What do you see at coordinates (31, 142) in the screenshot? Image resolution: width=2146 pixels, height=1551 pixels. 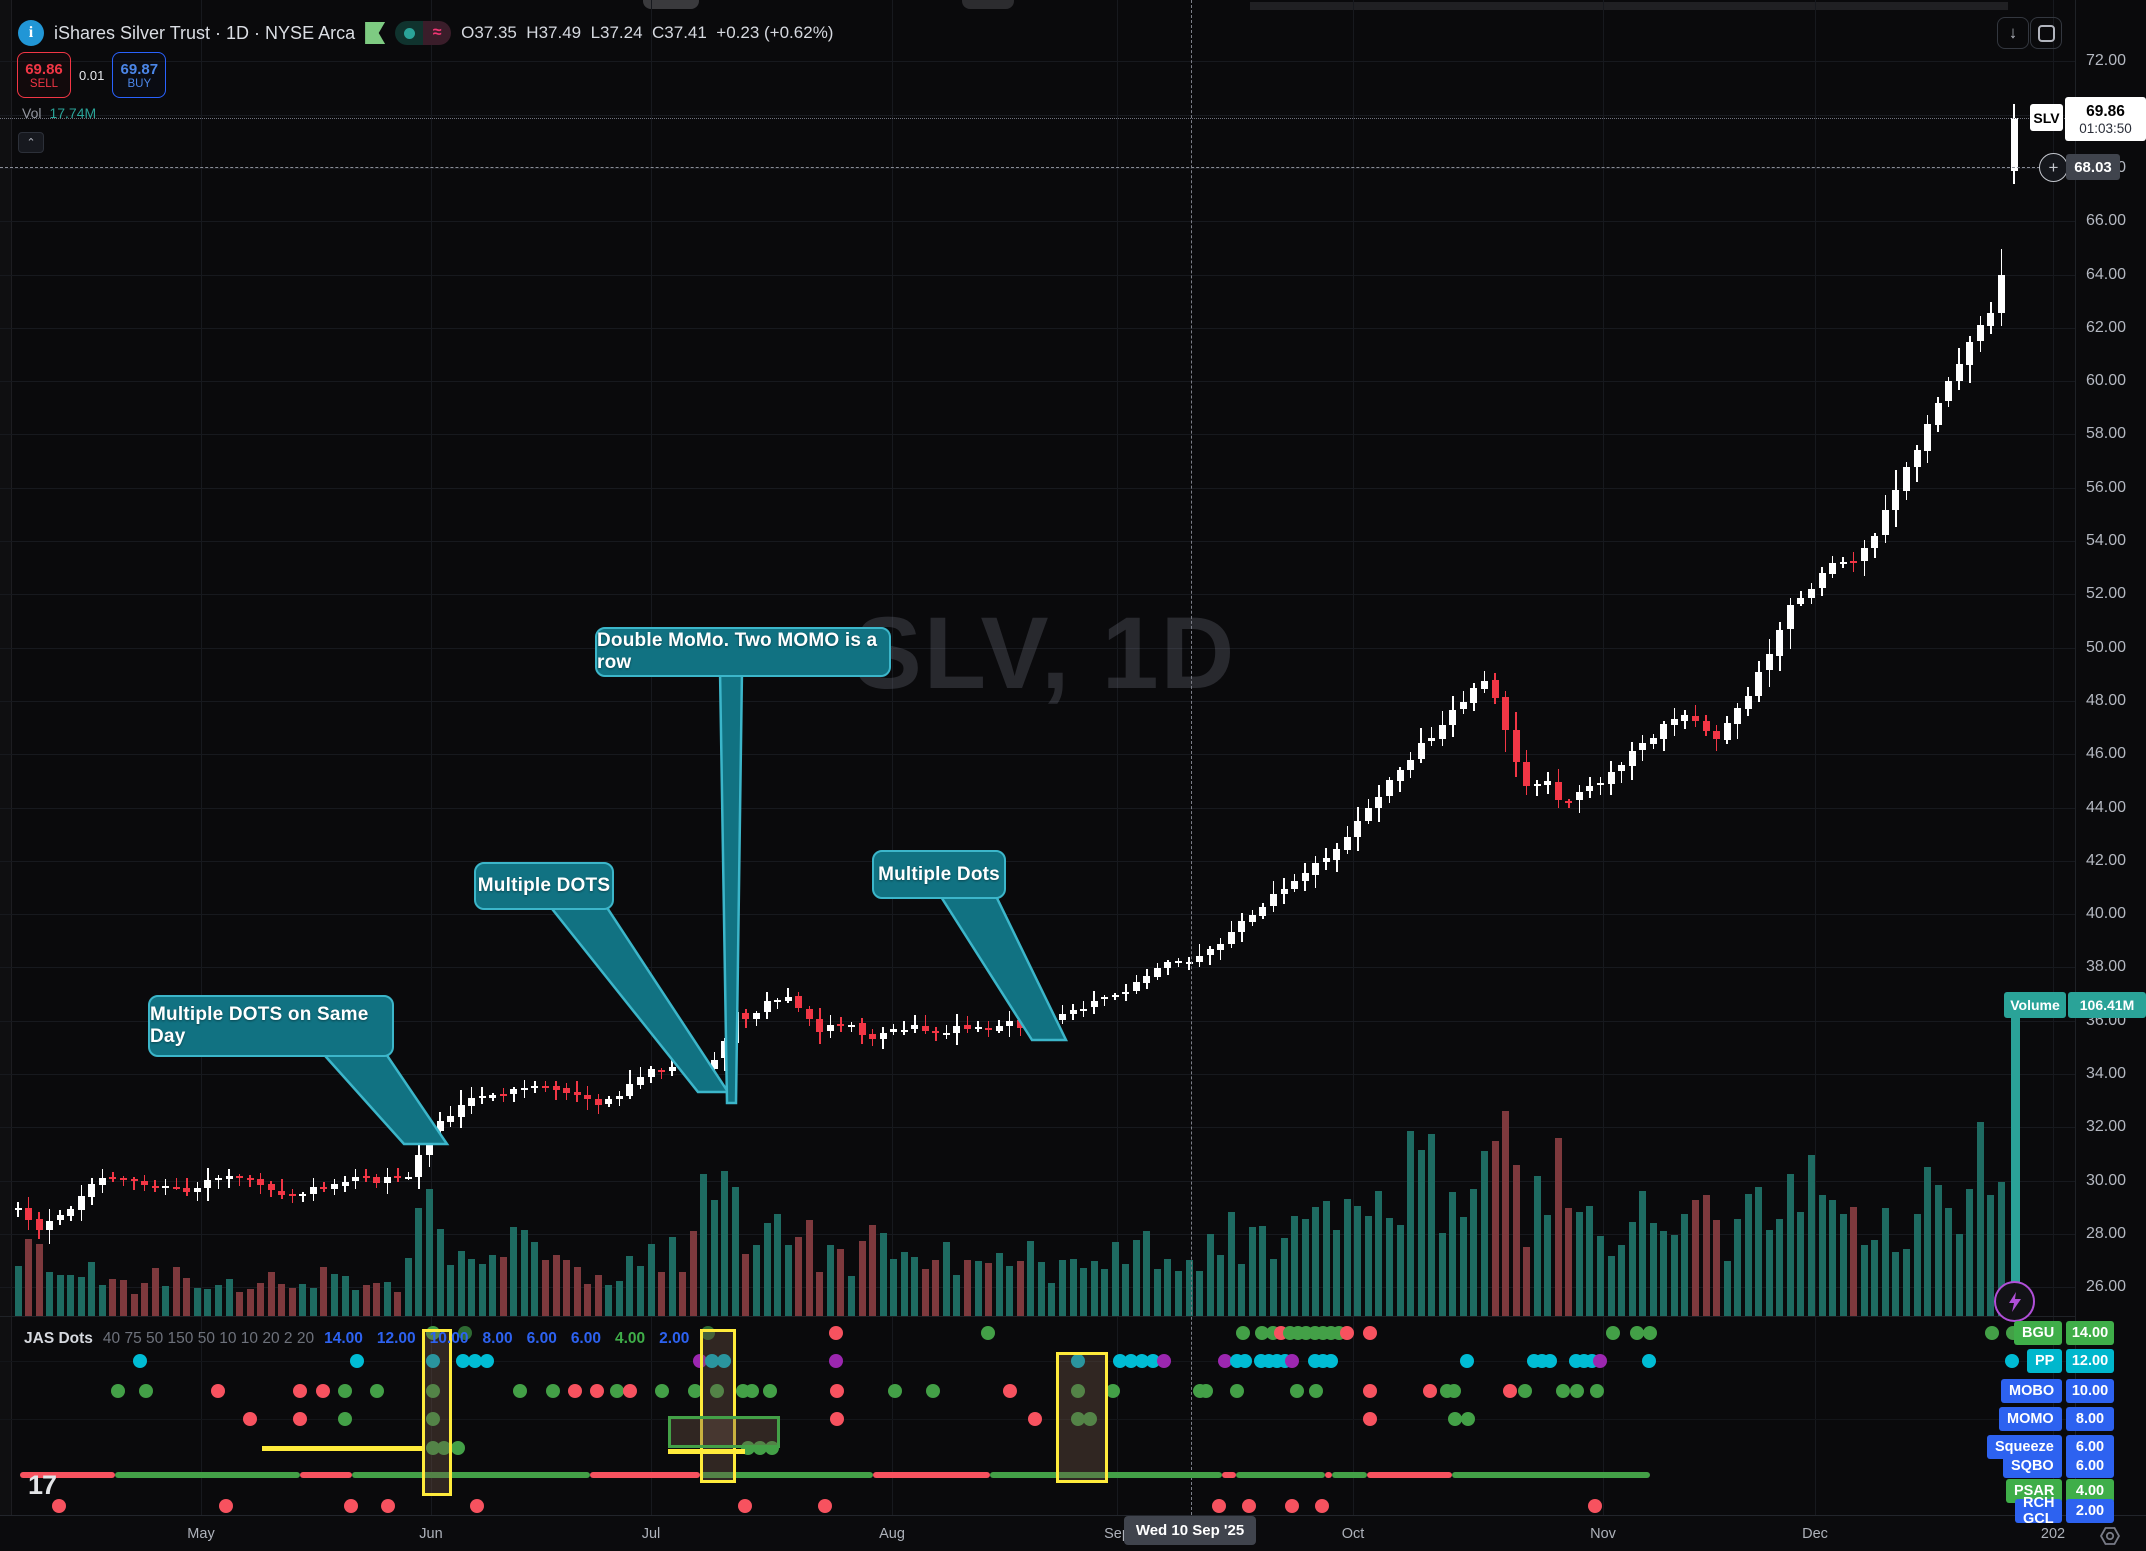 I see `collapse-pane-button: ⌃` at bounding box center [31, 142].